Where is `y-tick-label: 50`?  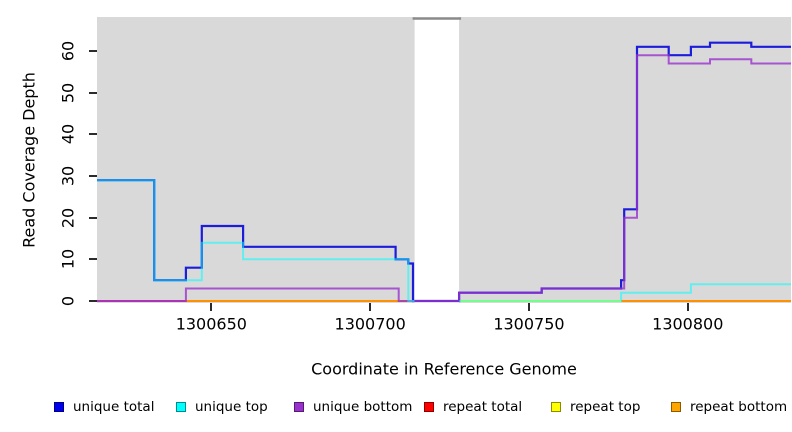 y-tick-label: 50 is located at coordinates (68, 92).